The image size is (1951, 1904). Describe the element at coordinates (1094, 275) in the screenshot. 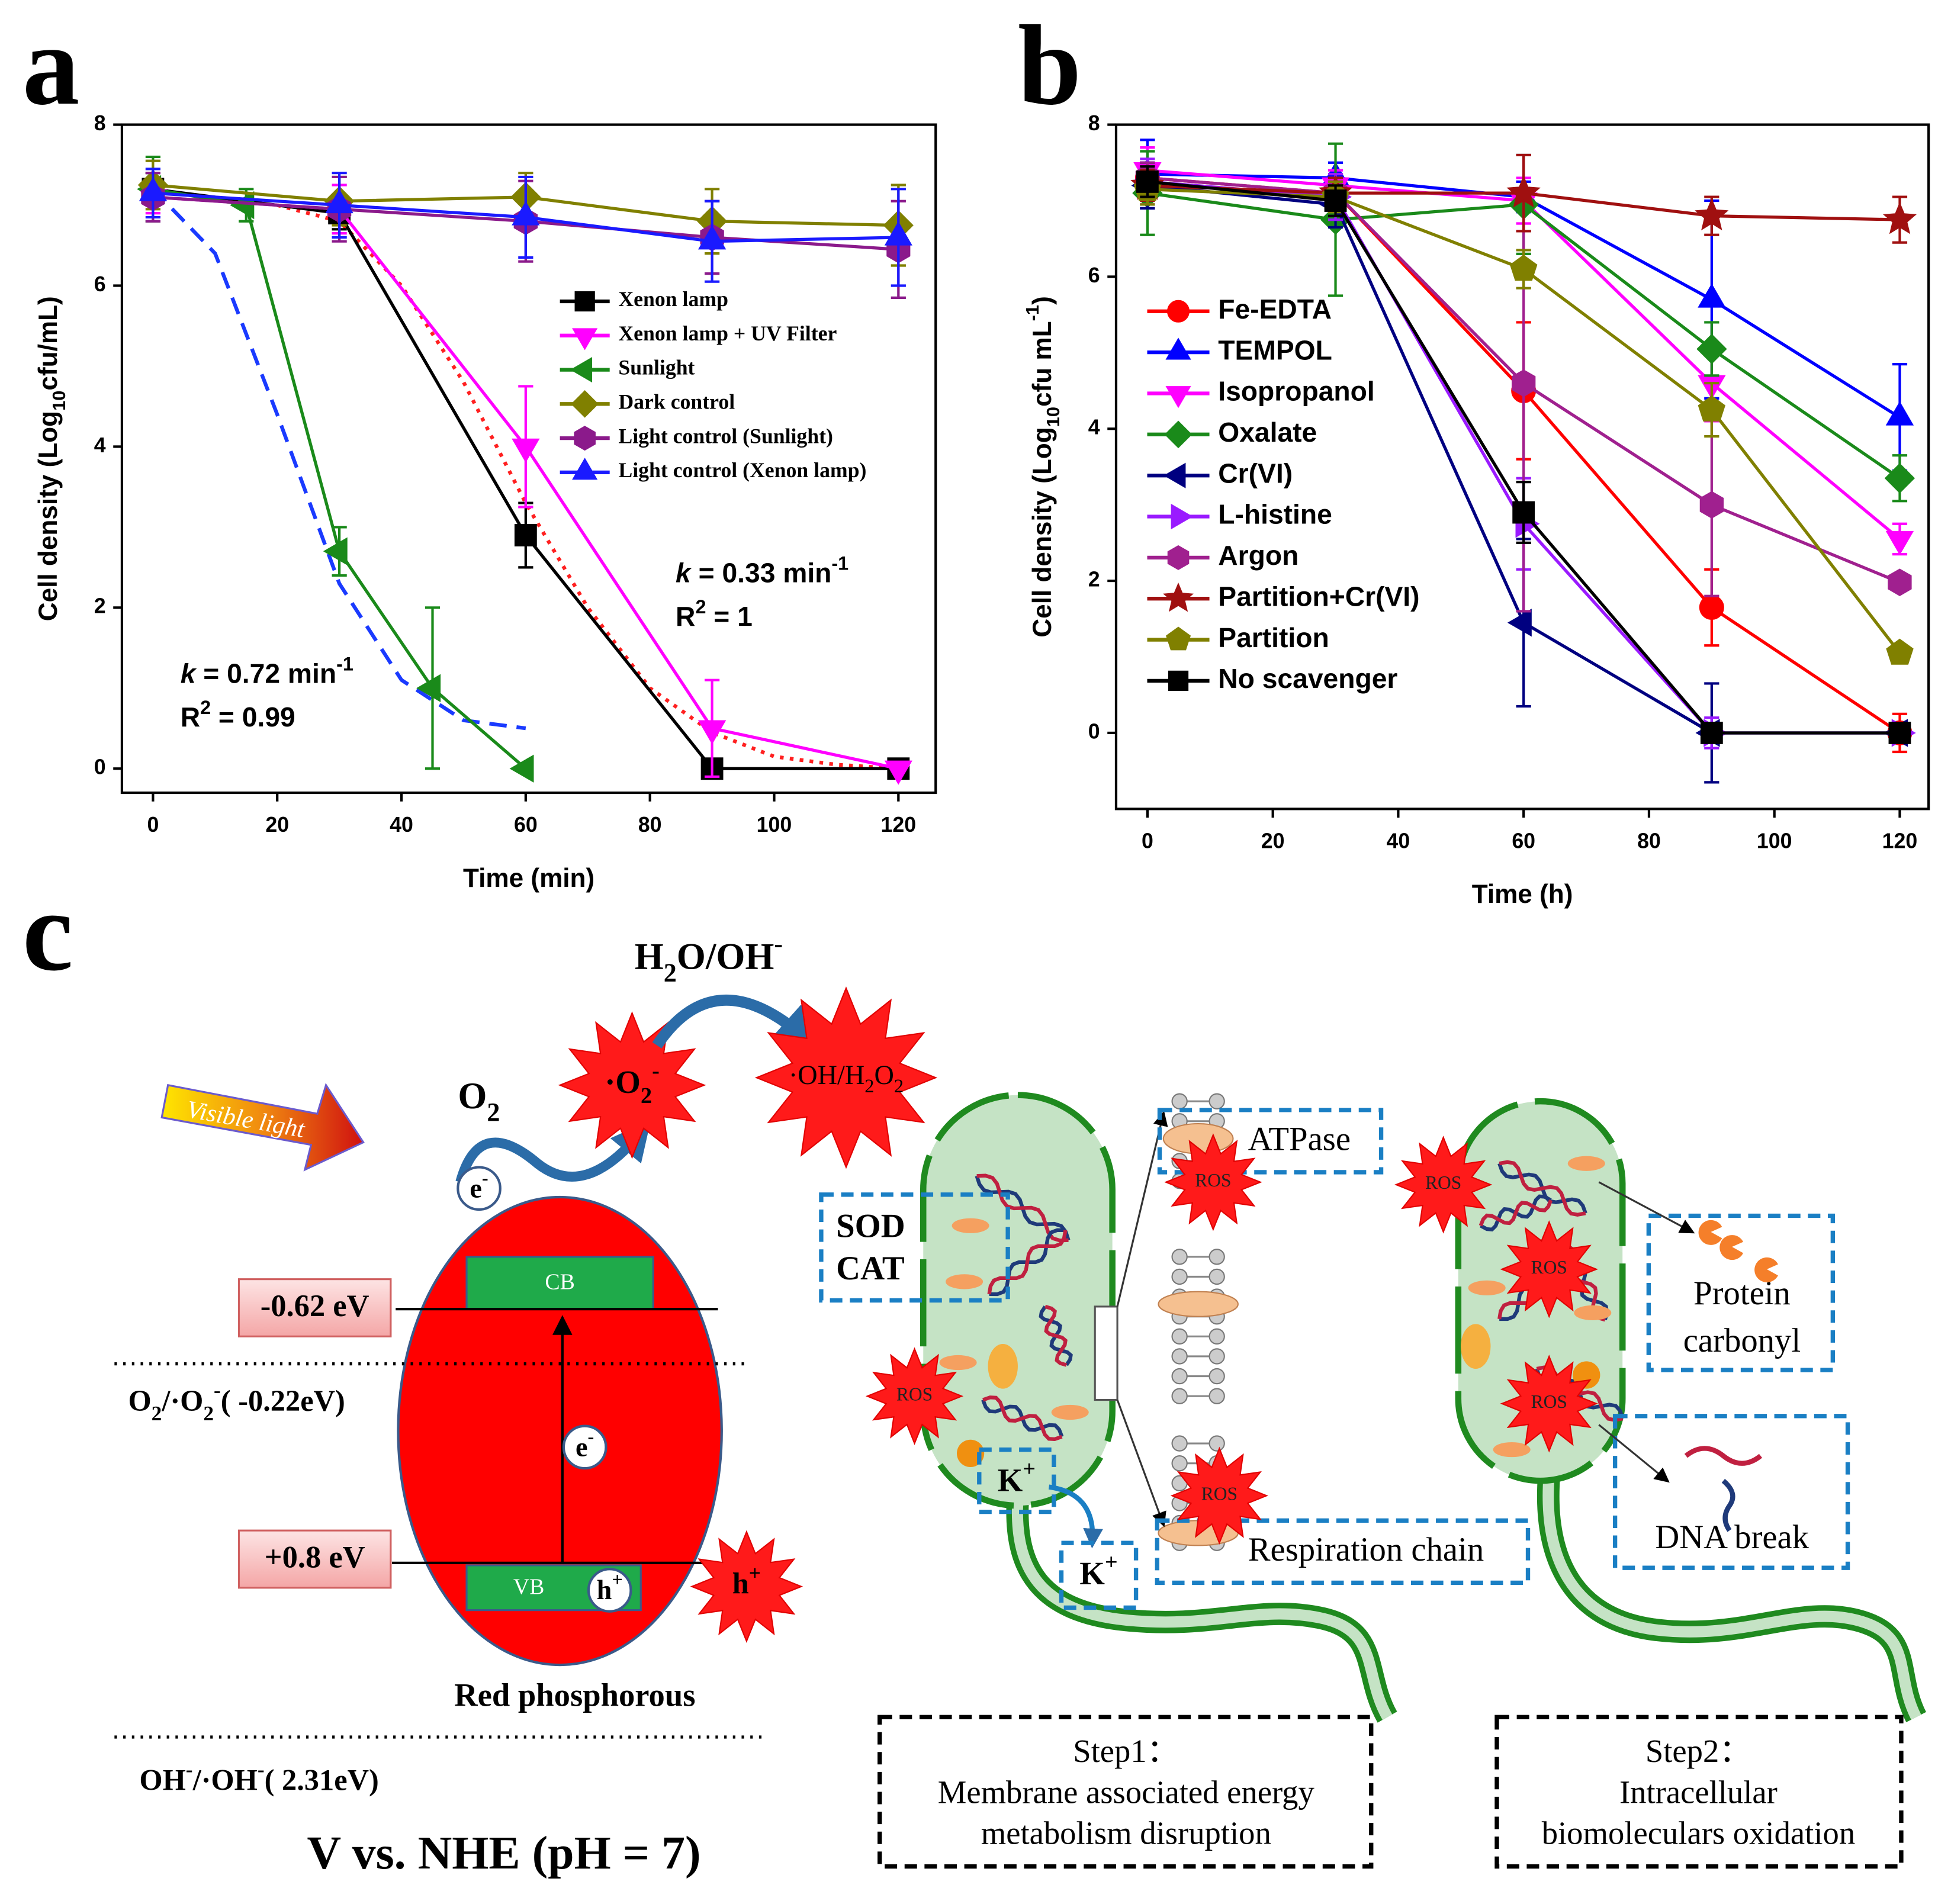

I see `y-tick-label: 6` at that location.